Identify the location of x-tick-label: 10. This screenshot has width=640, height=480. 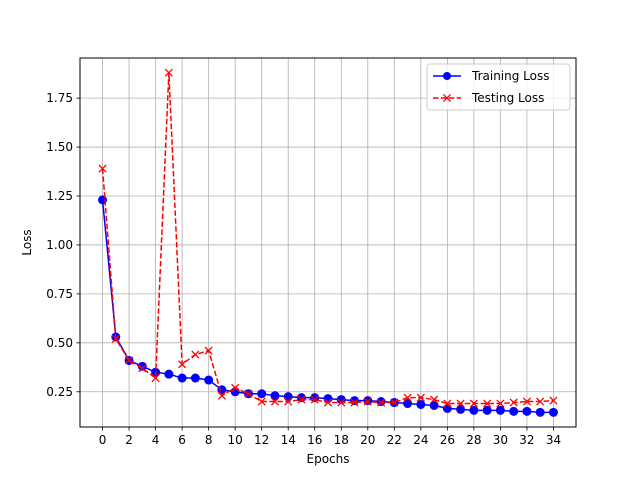
(235, 440).